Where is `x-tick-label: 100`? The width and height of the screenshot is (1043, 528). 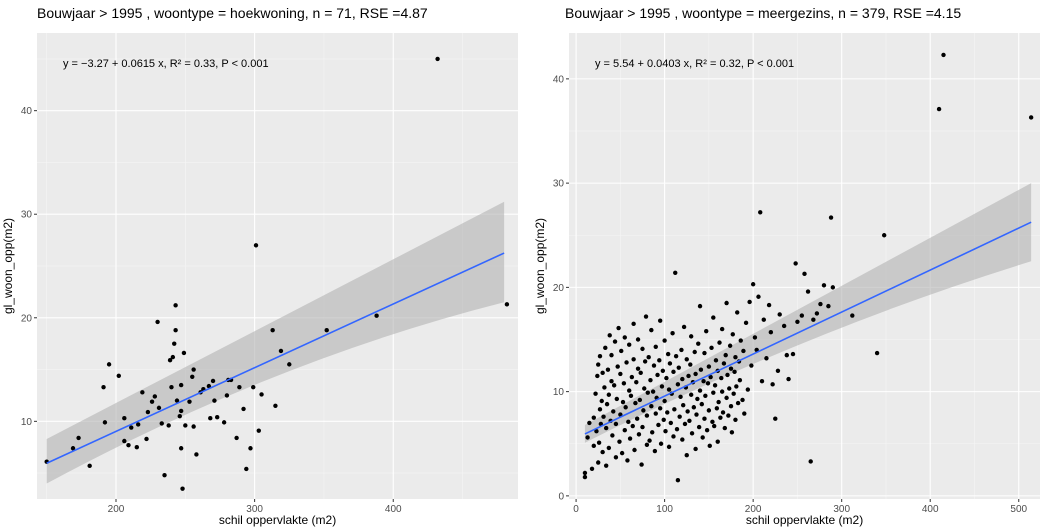
x-tick-label: 100 is located at coordinates (664, 509).